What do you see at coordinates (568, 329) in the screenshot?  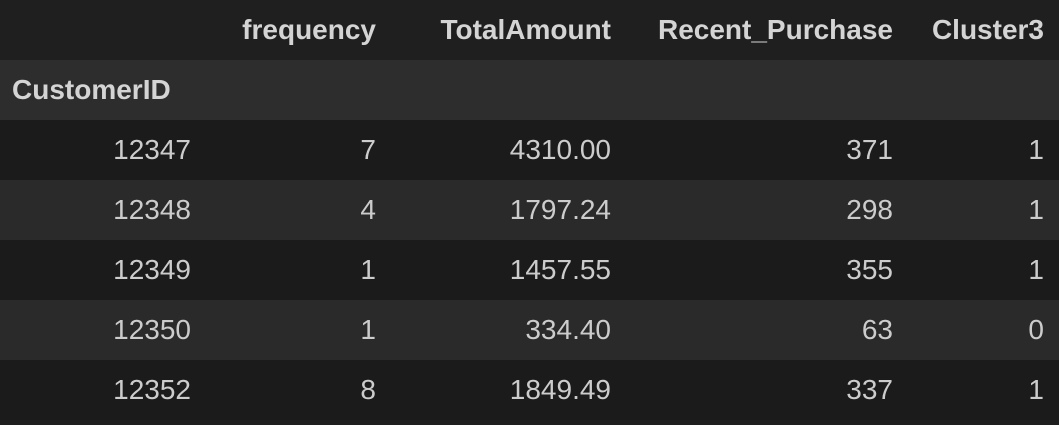 I see `totalamount-cell: 334.40` at bounding box center [568, 329].